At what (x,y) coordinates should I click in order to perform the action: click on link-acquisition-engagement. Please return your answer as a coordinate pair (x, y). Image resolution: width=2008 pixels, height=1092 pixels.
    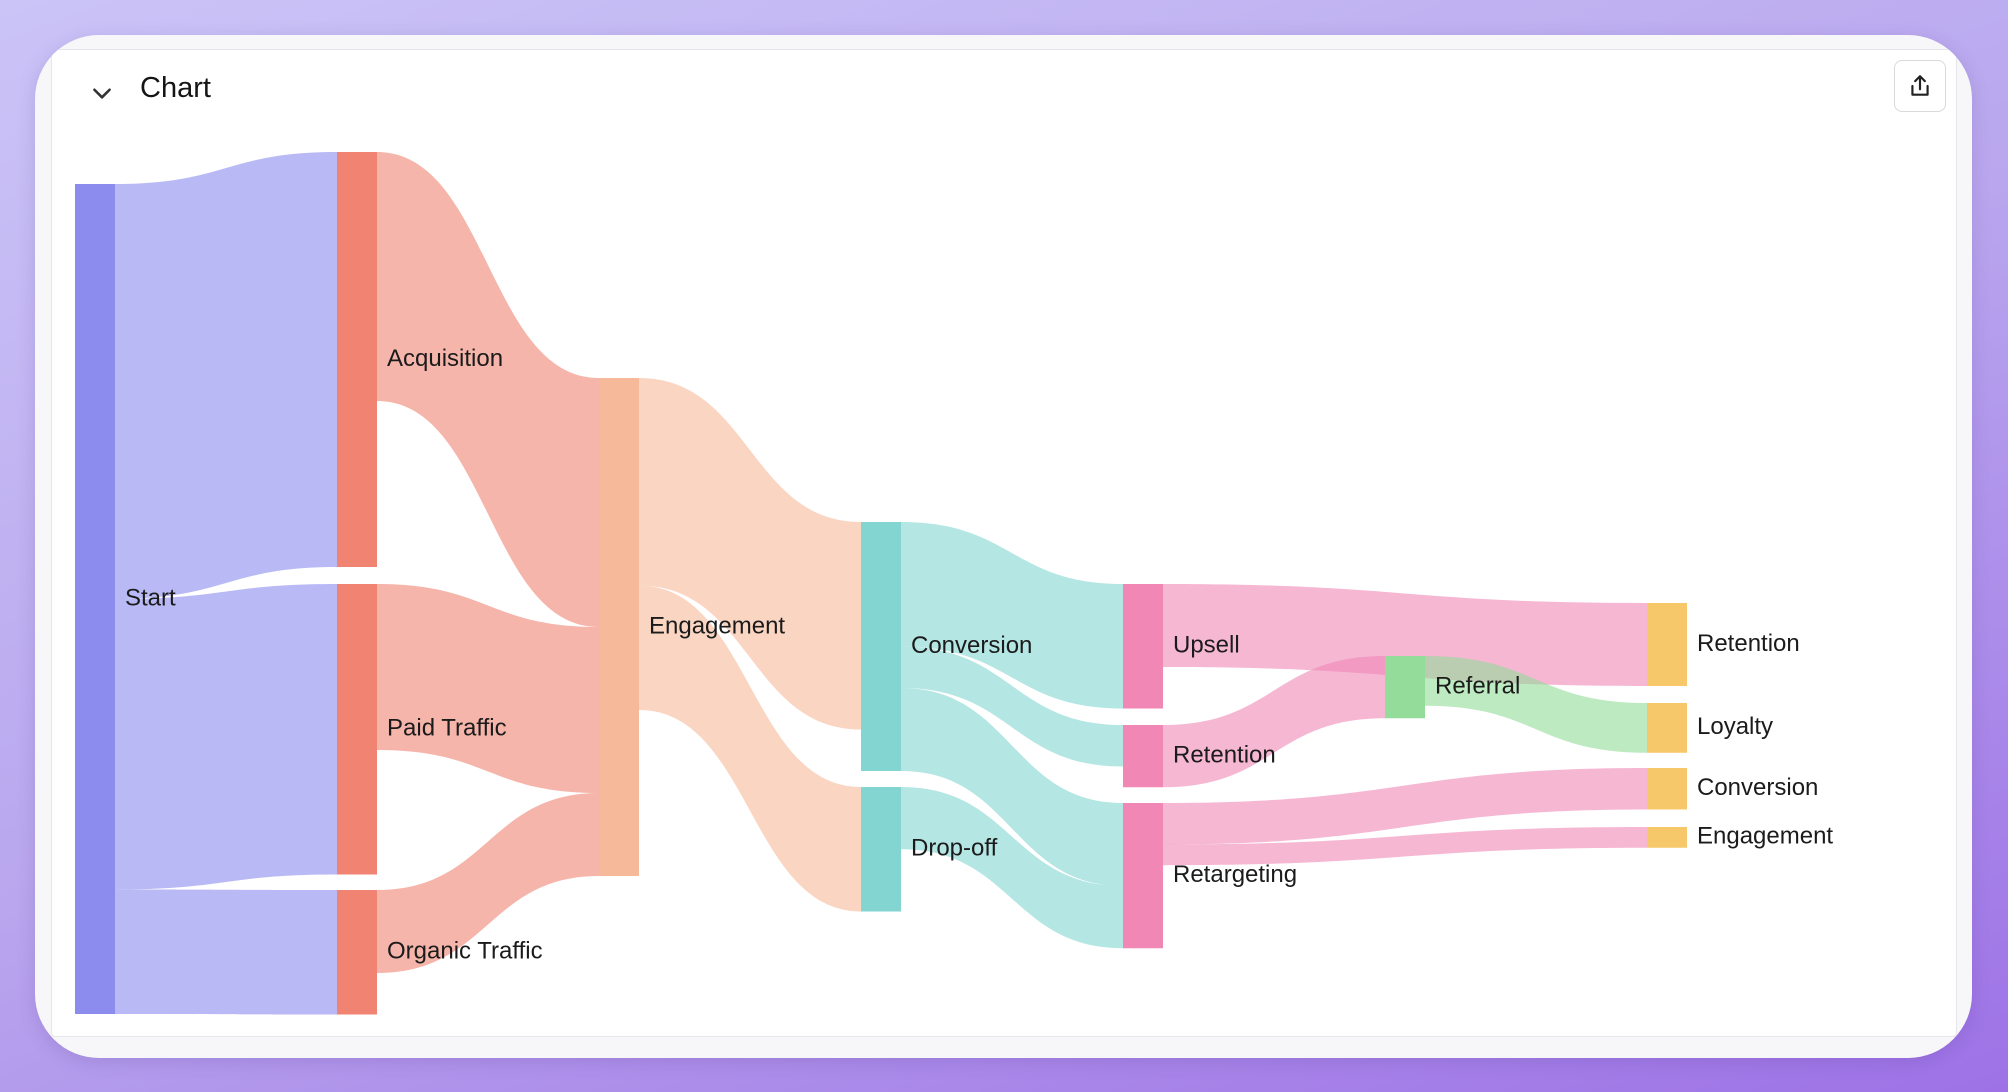
    Looking at the image, I should click on (488, 389).